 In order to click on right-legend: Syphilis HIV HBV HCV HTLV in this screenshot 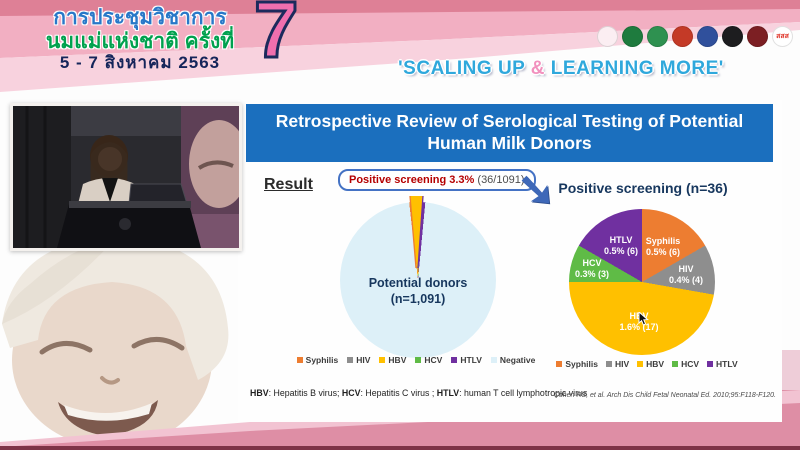, I will do `click(647, 364)`.